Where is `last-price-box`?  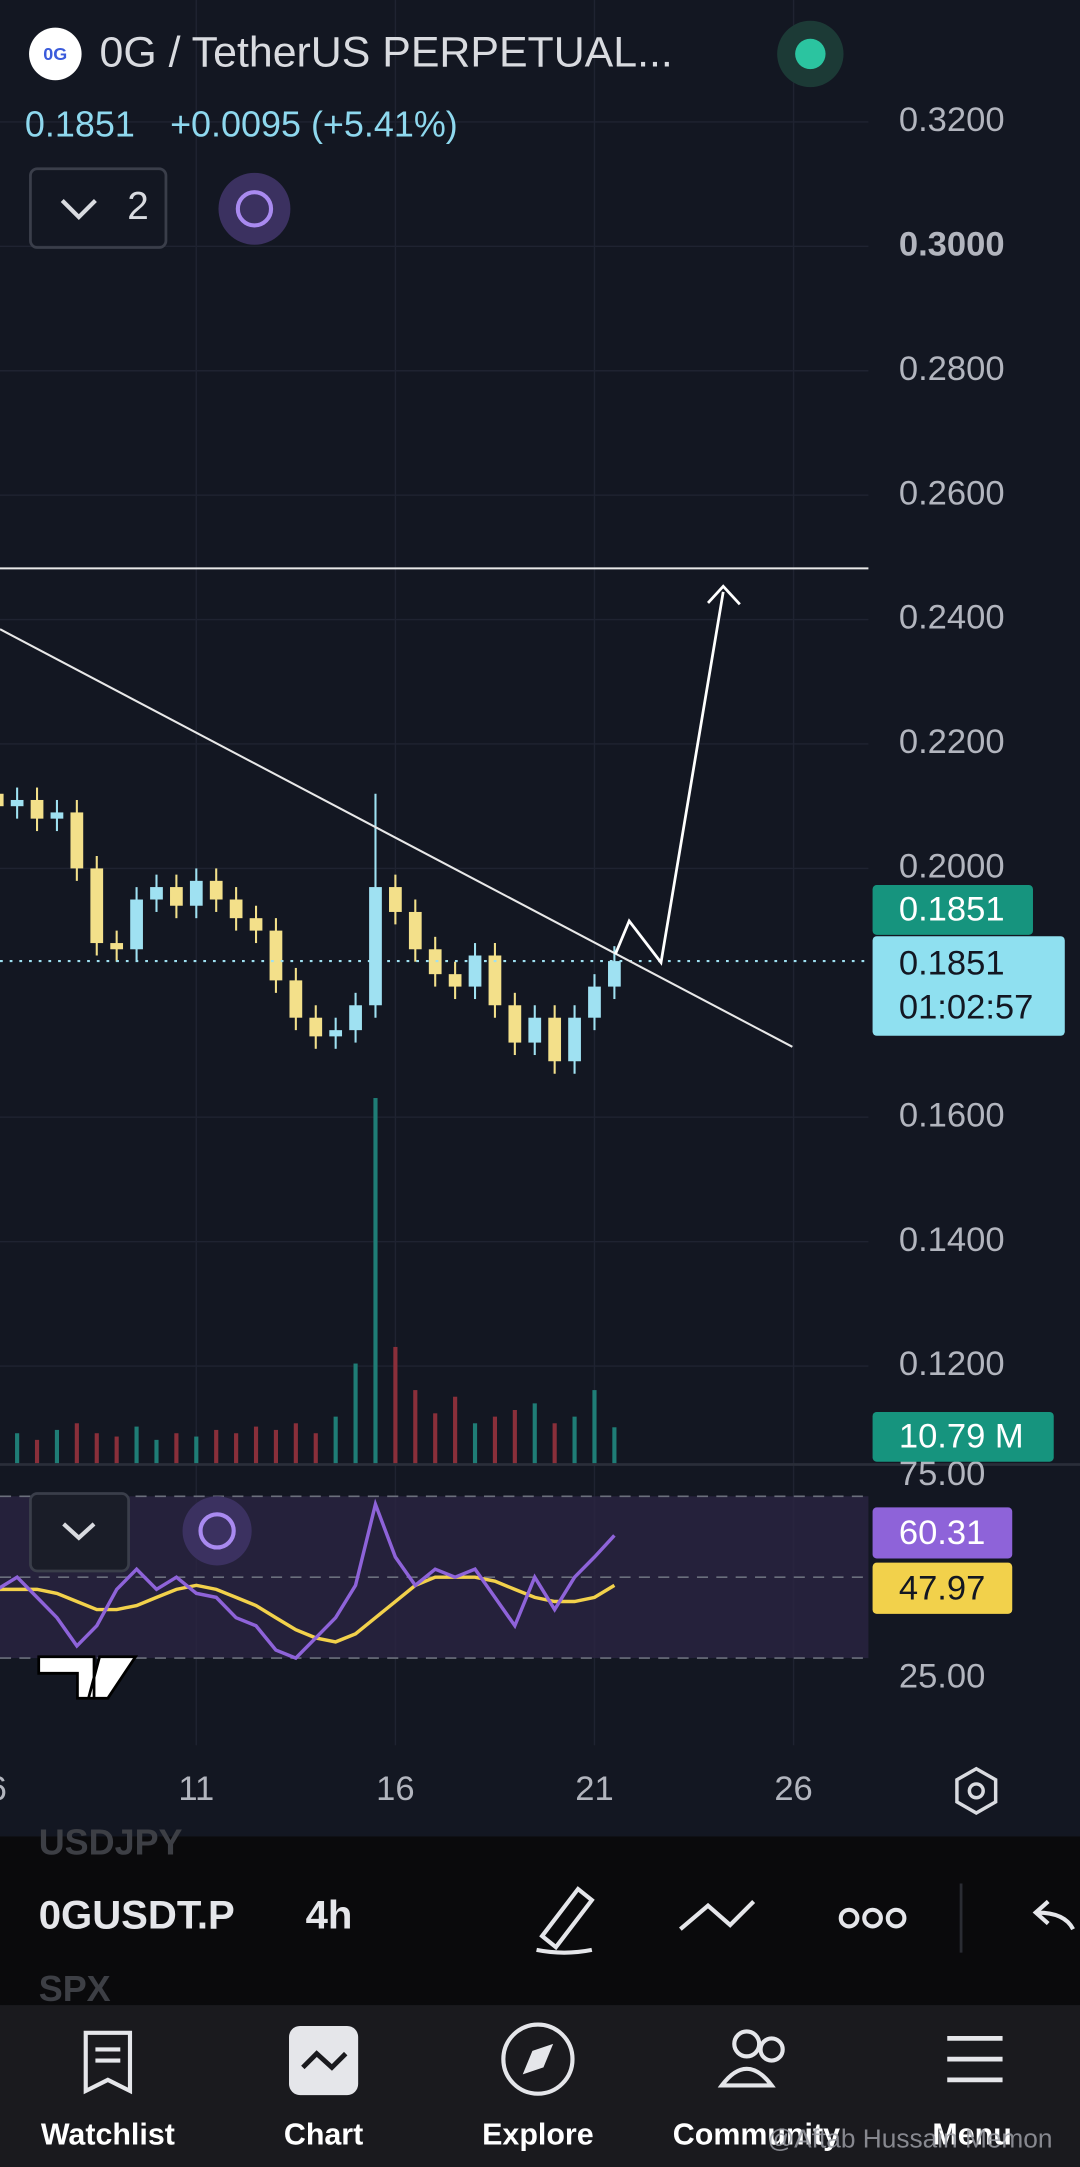 last-price-box is located at coordinates (968, 986).